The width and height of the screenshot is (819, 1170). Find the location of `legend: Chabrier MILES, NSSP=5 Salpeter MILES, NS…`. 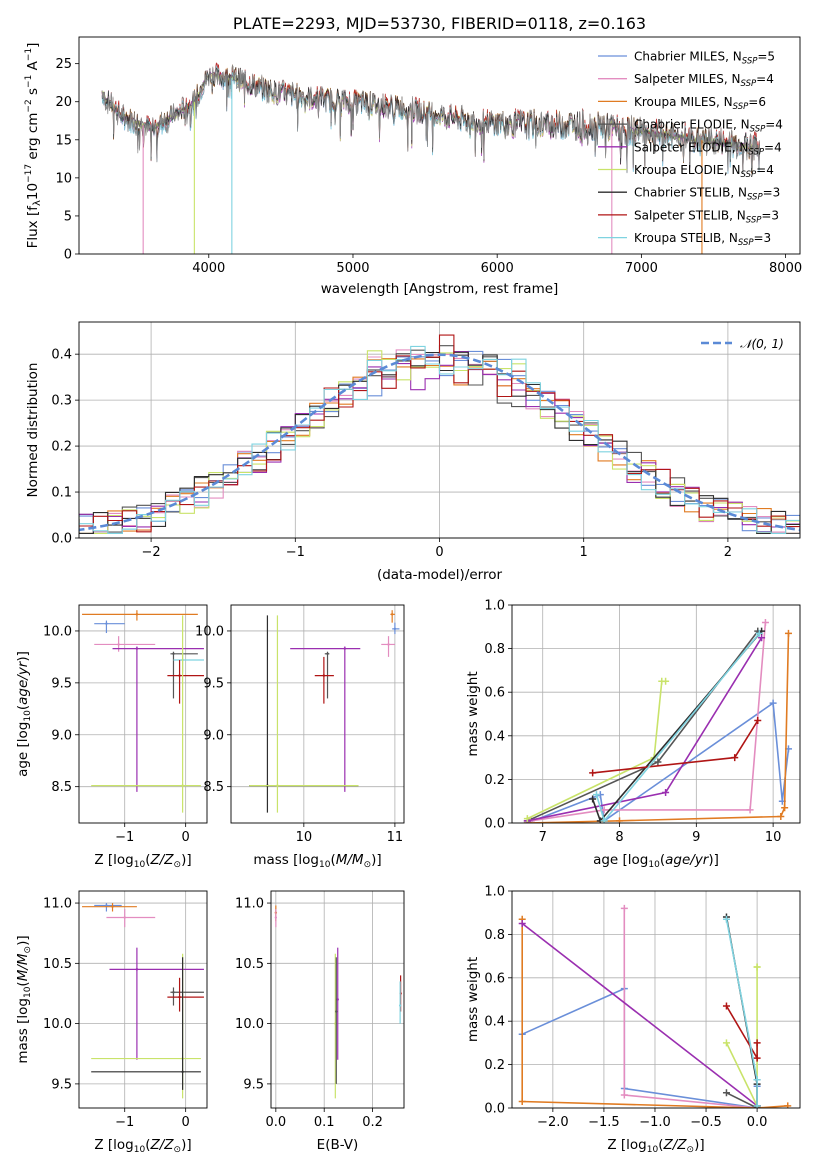

legend: Chabrier MILES, NSSP=5 Salpeter MILES, NS… is located at coordinates (690, 149).